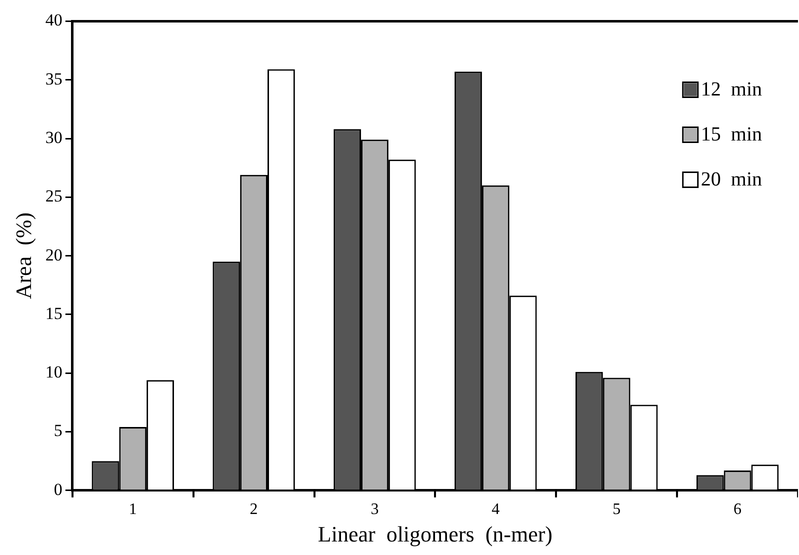 Image resolution: width=799 pixels, height=555 pixels. I want to click on y-tick-label: 30, so click(53, 137).